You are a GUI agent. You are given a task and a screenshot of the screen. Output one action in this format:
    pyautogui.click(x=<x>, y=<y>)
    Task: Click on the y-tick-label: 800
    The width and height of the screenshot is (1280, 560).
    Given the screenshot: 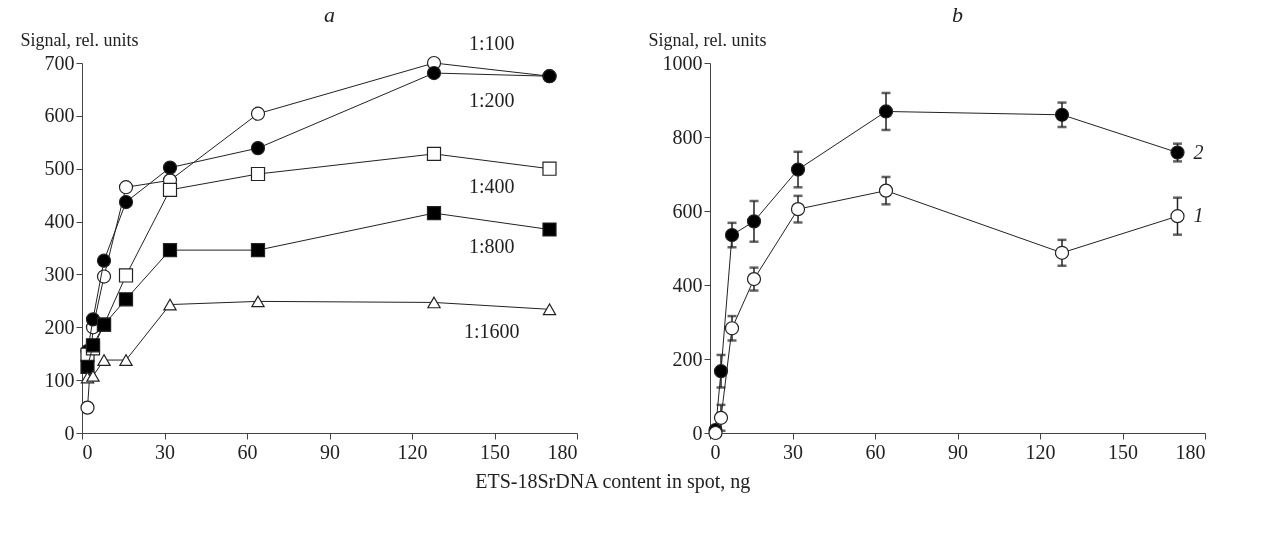 What is the action you would take?
    pyautogui.click(x=687, y=136)
    